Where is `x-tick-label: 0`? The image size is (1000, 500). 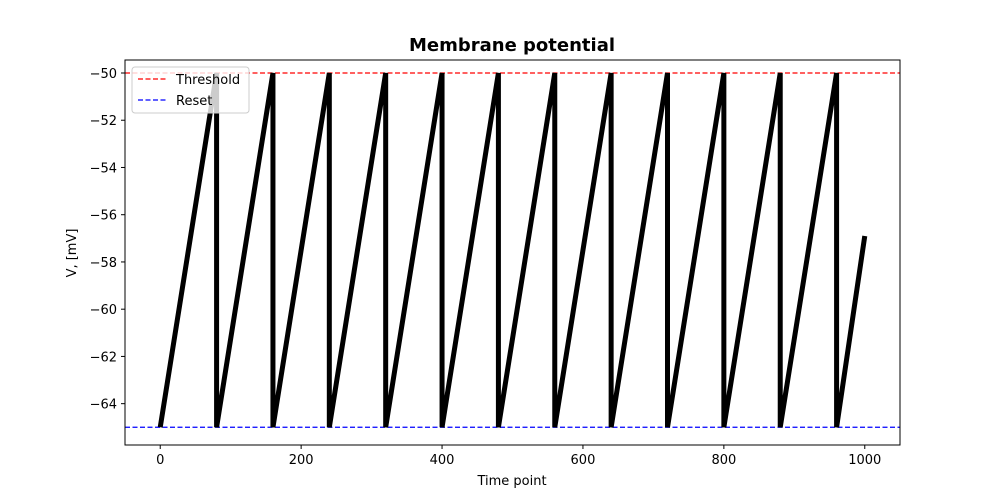 x-tick-label: 0 is located at coordinates (160, 460).